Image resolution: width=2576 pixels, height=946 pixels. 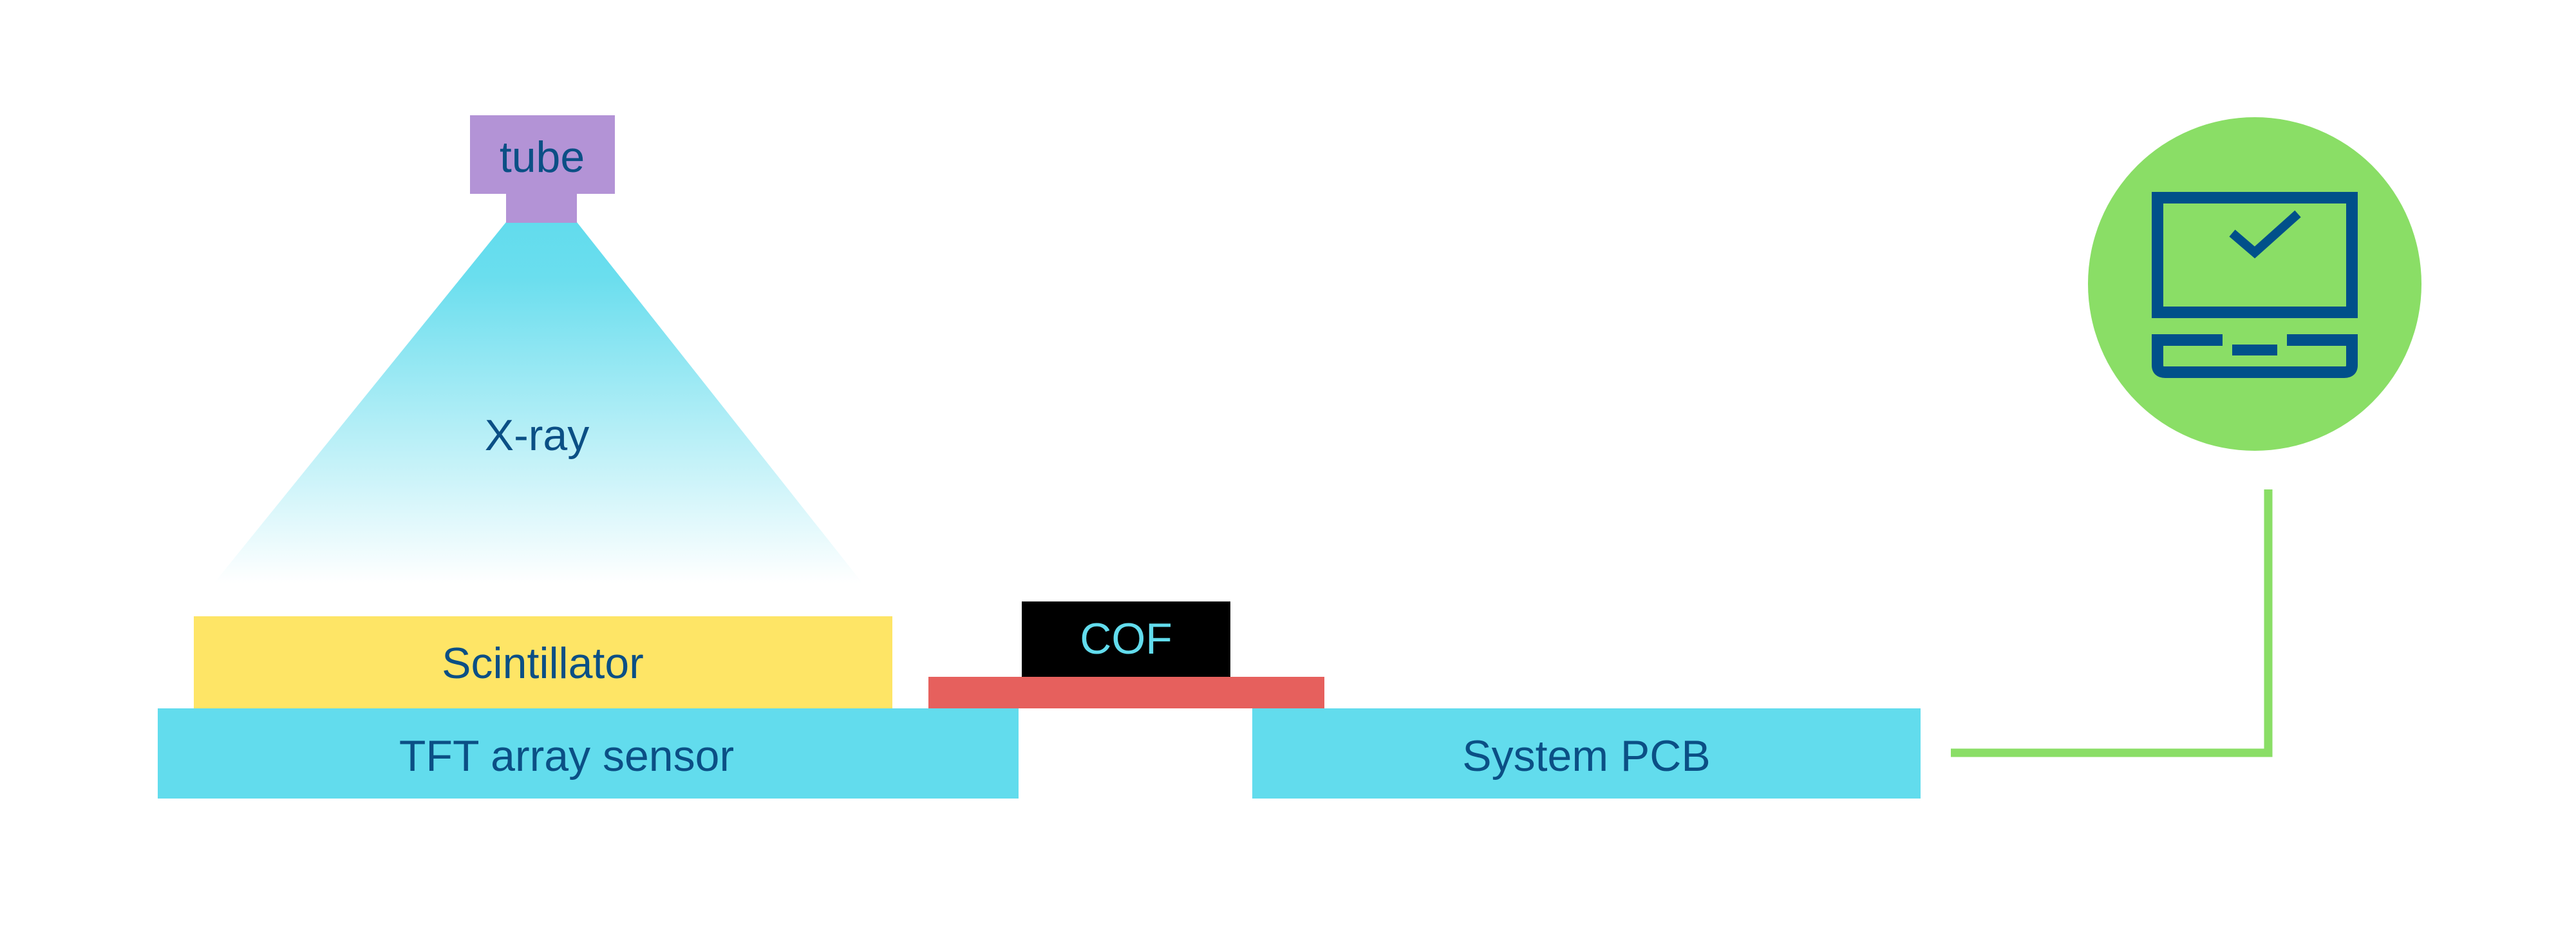 I want to click on scintillator-layer, so click(x=543, y=662).